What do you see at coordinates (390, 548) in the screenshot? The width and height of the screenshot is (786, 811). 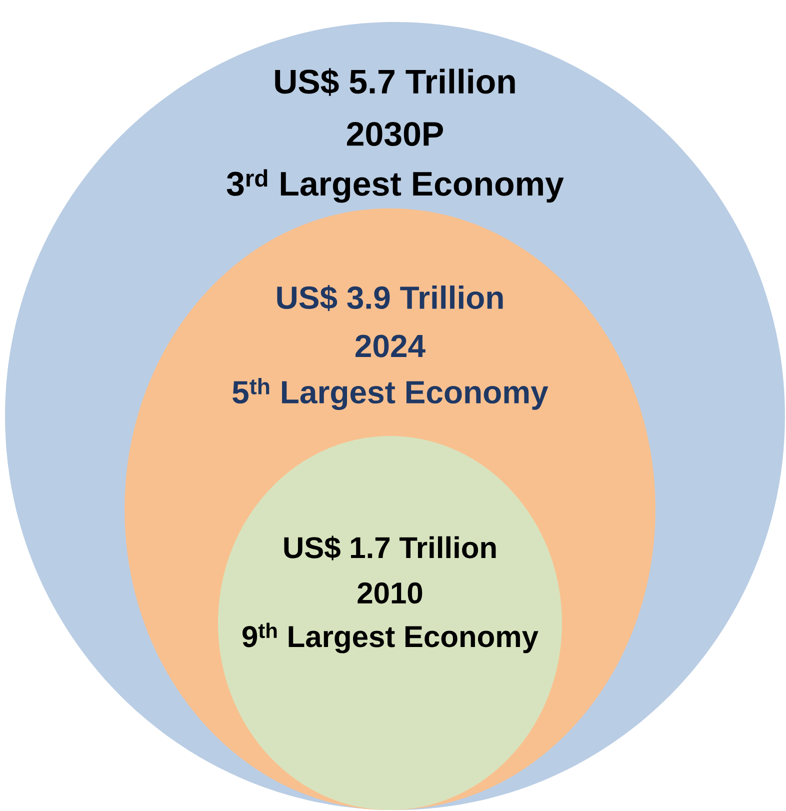 I see `data-label: US$ 1.7 Trillion` at bounding box center [390, 548].